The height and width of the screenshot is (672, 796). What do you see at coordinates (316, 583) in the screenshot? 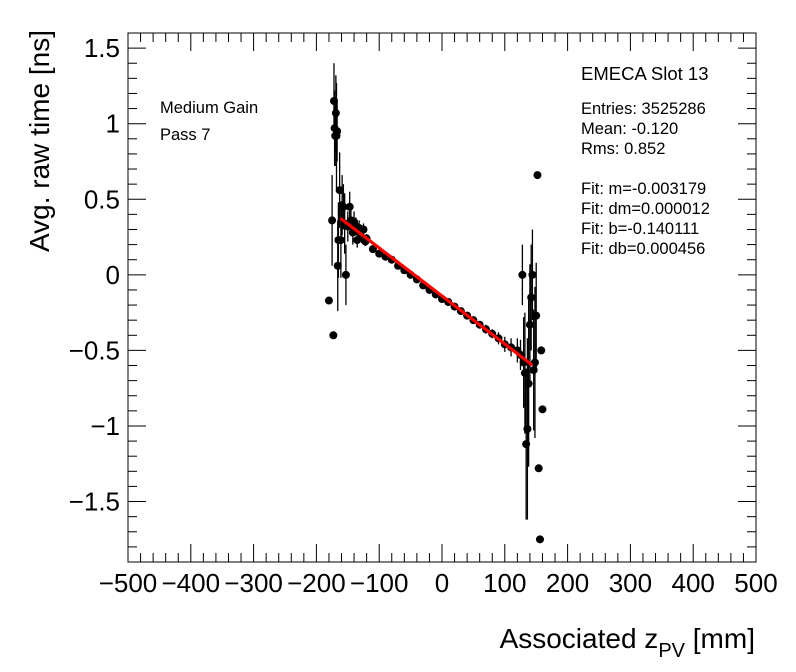
I see `x-tick-label: −200` at bounding box center [316, 583].